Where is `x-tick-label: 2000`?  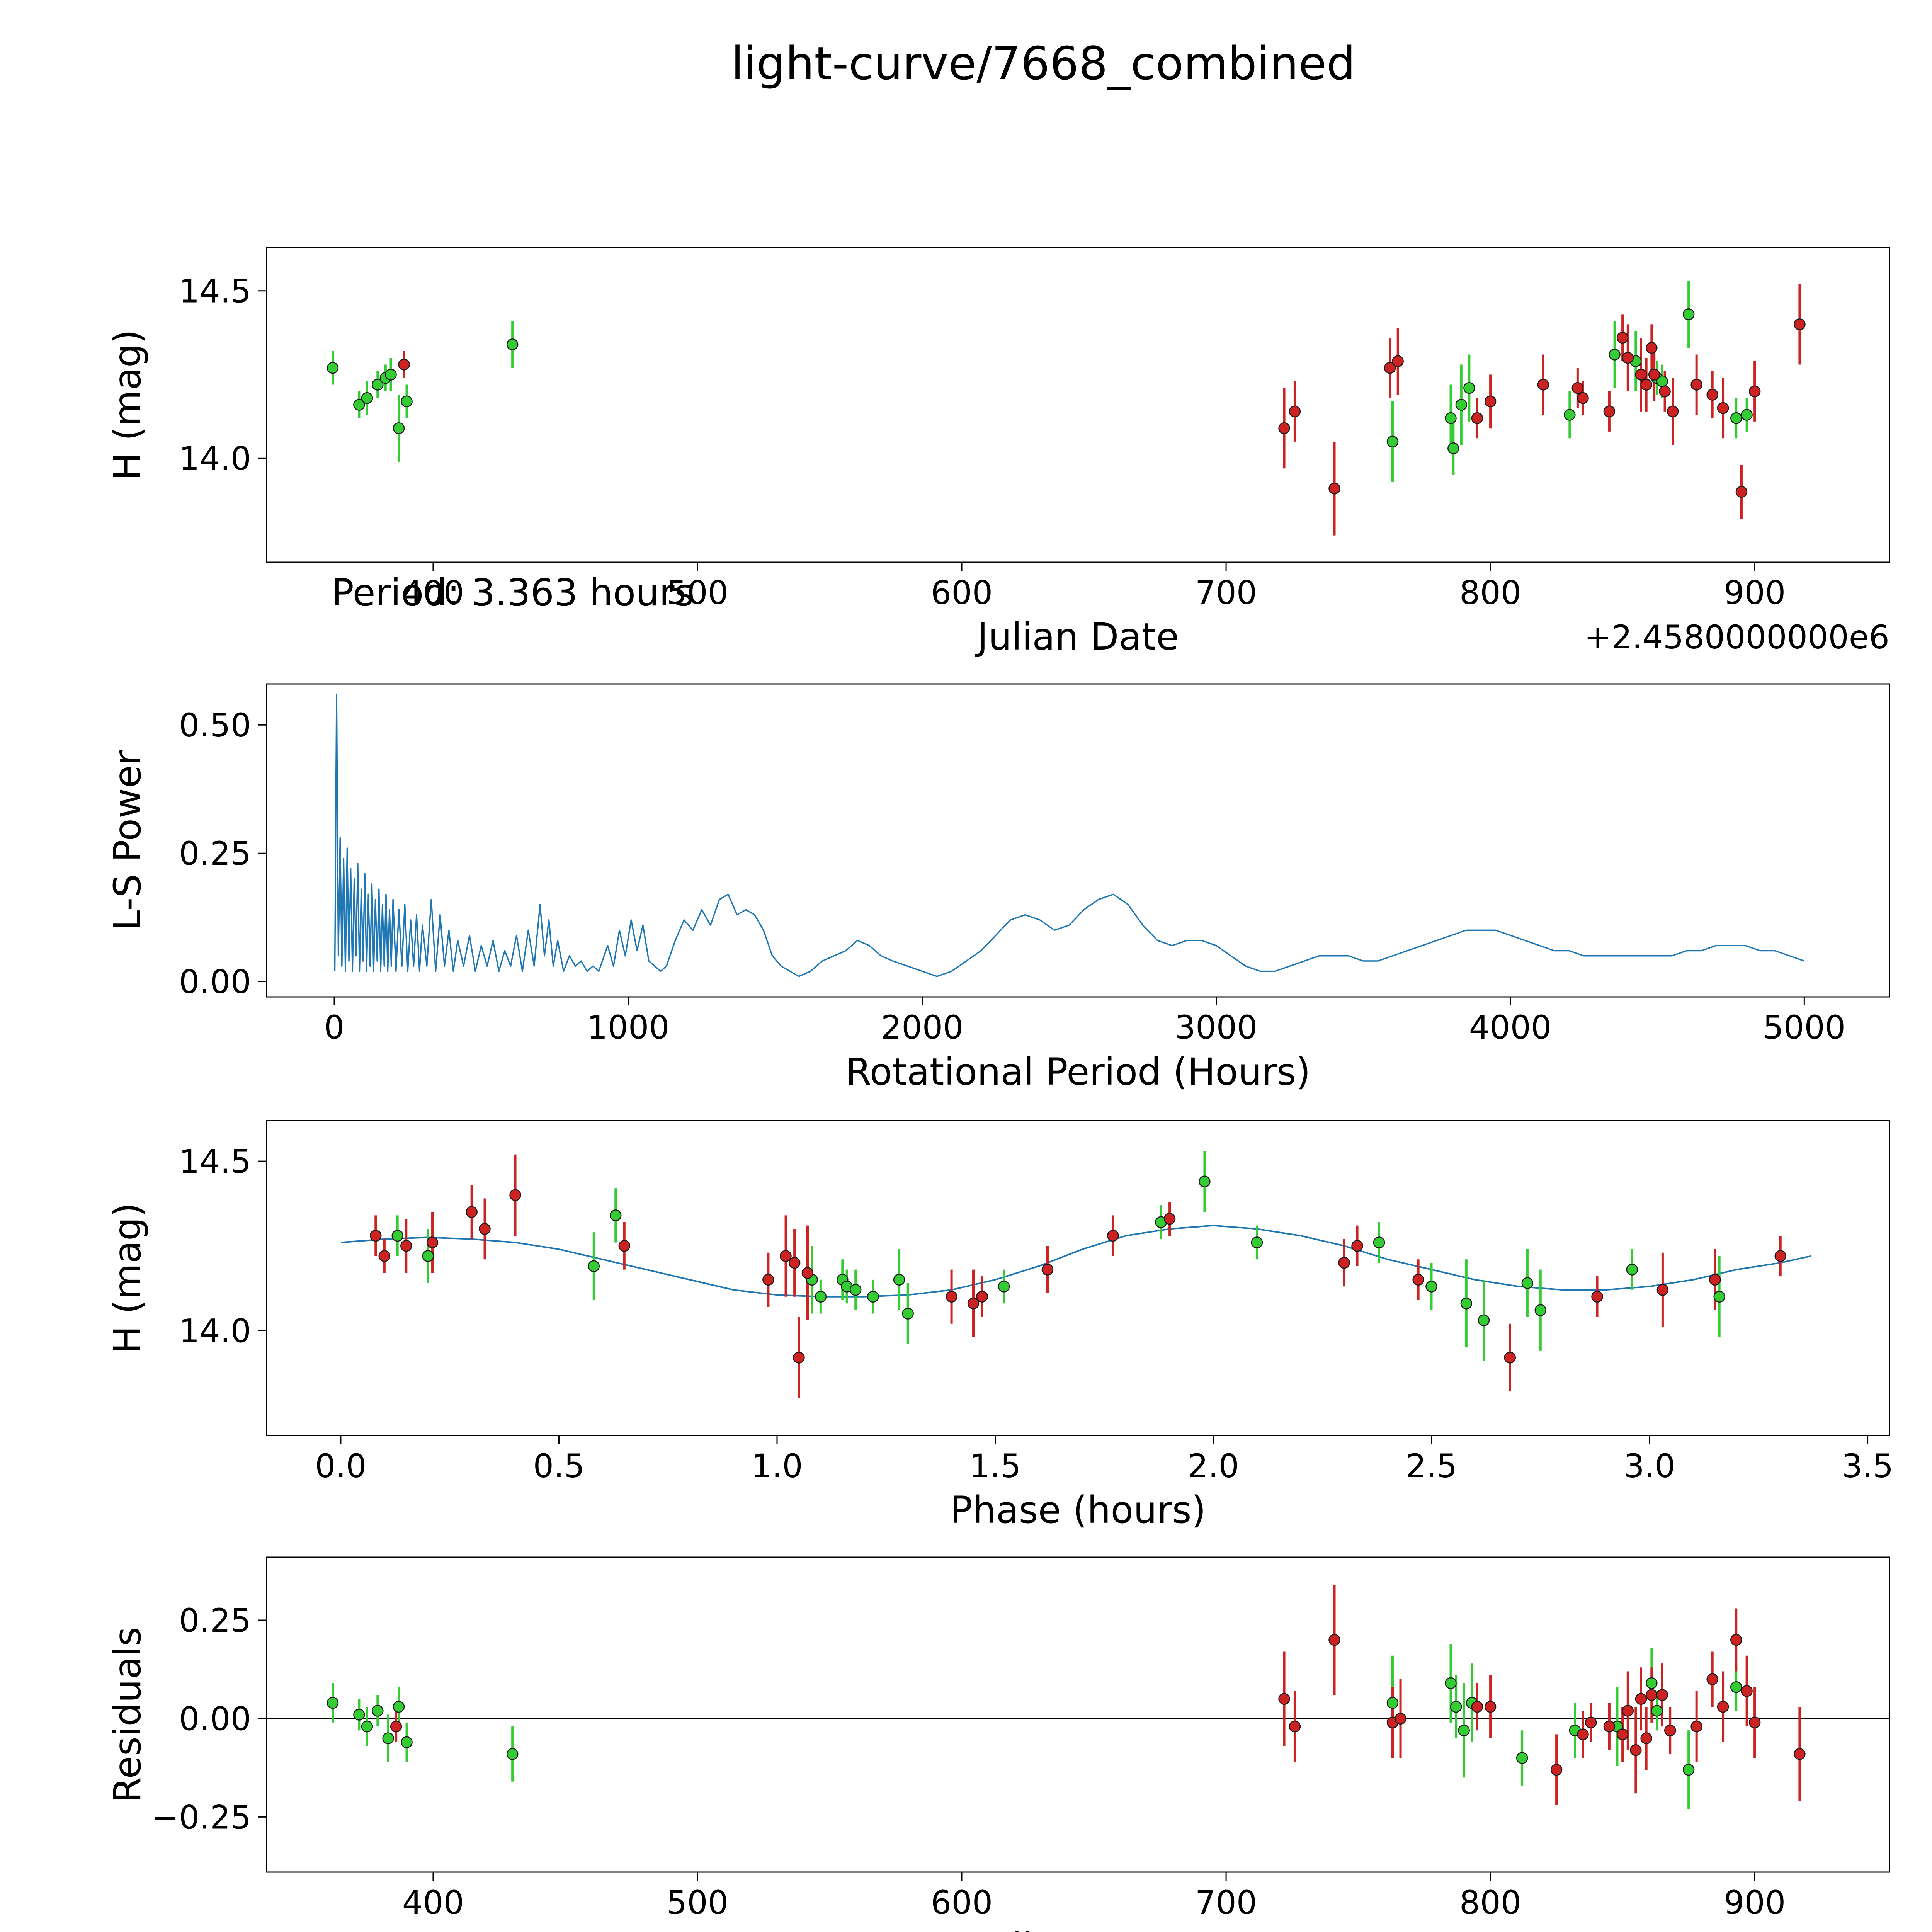 x-tick-label: 2000 is located at coordinates (922, 1028).